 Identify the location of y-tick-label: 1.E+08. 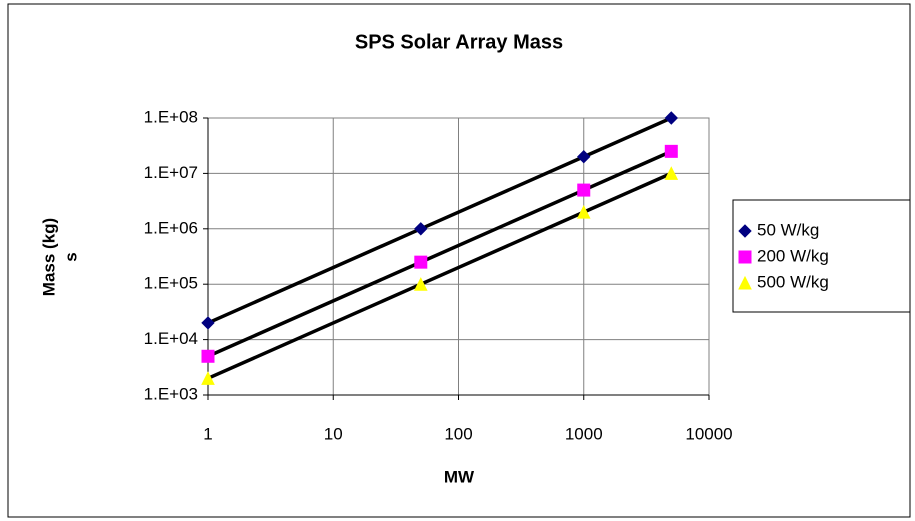
(171, 116).